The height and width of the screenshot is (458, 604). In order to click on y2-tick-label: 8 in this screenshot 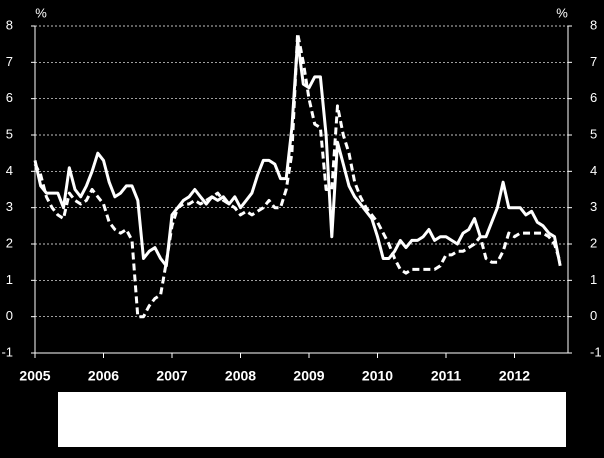, I will do `click(593, 24)`.